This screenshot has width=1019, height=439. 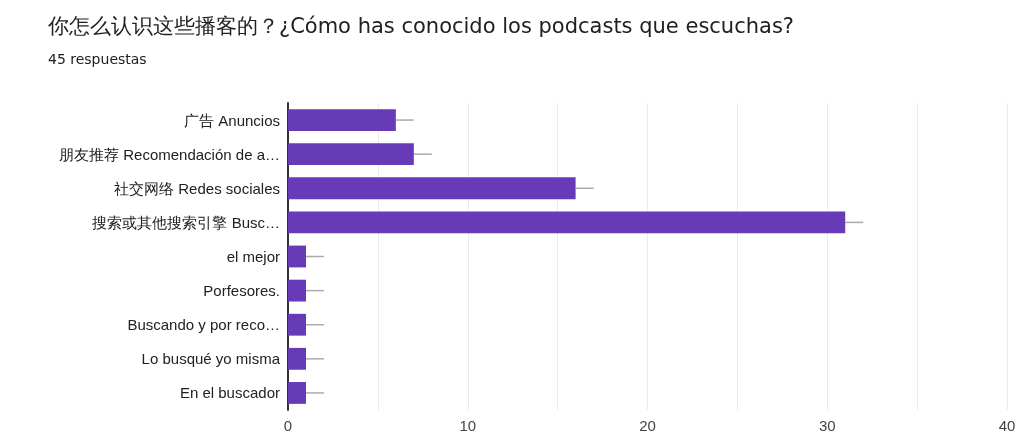 What do you see at coordinates (211, 359) in the screenshot?
I see `y-tick-label: Lo busqué yo misma` at bounding box center [211, 359].